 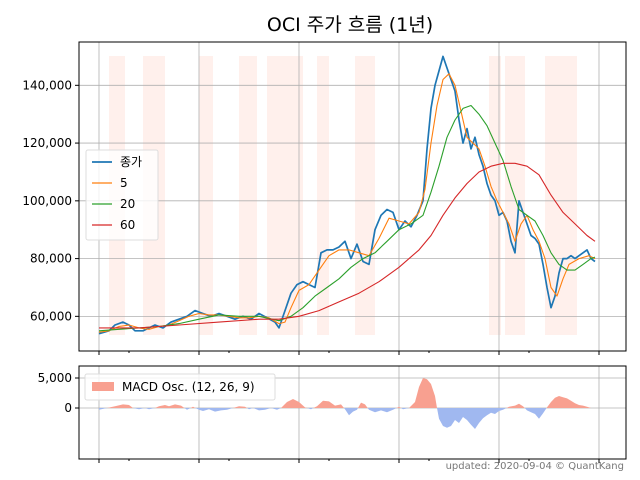 I want to click on price-legend-label-2: 20, so click(x=127, y=204).